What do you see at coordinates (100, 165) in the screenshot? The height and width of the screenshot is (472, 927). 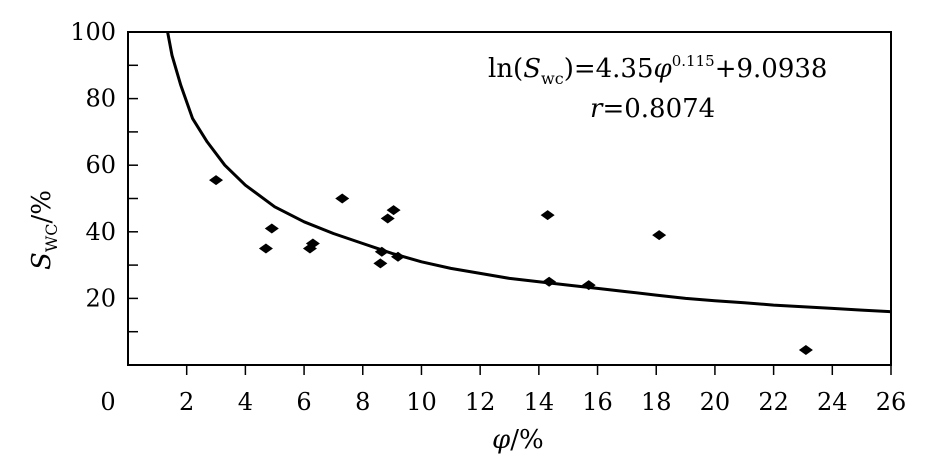 I see `y-tick-label-60: 60` at bounding box center [100, 165].